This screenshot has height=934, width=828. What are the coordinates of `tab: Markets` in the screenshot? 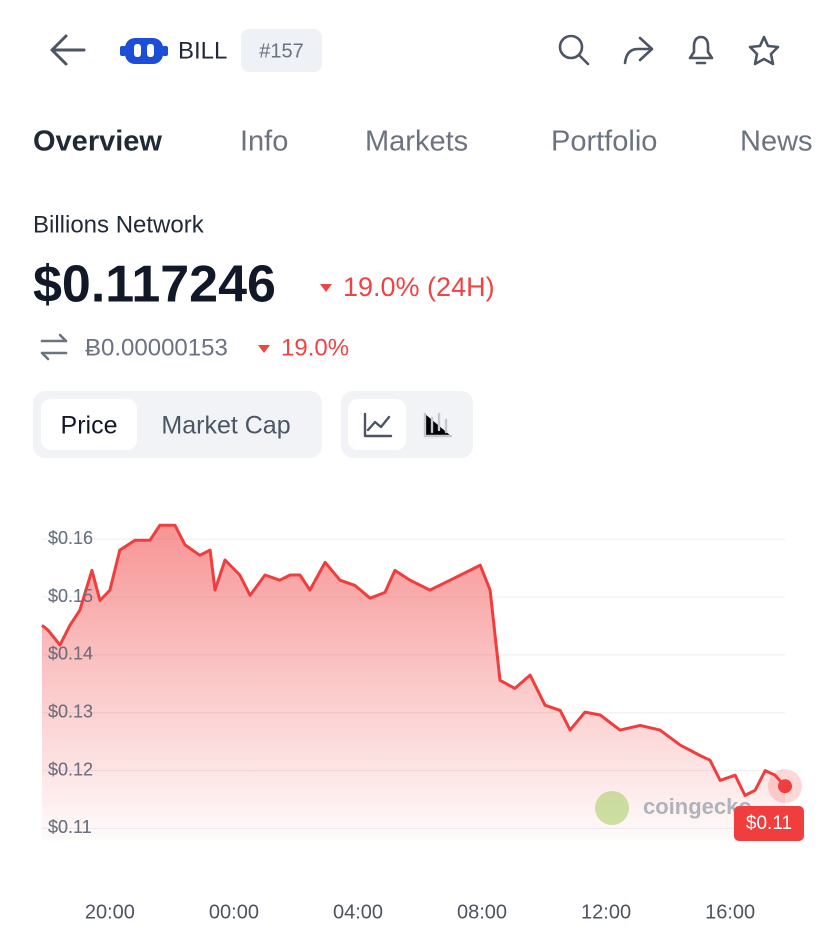 It's located at (416, 142).